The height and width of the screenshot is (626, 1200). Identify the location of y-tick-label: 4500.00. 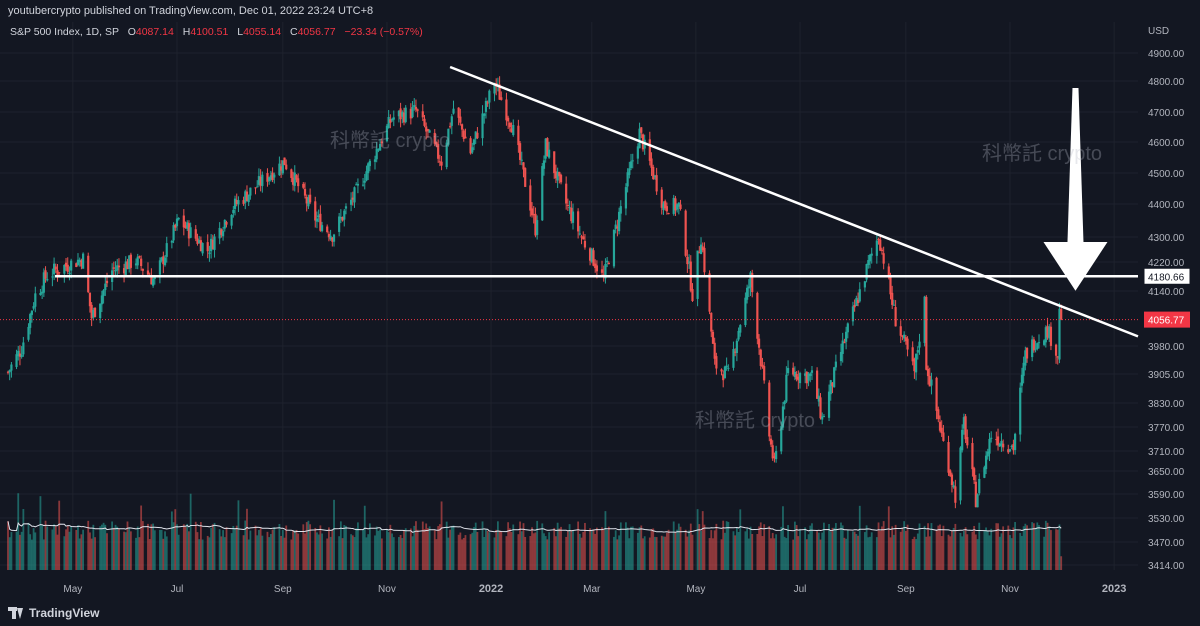
(1166, 174).